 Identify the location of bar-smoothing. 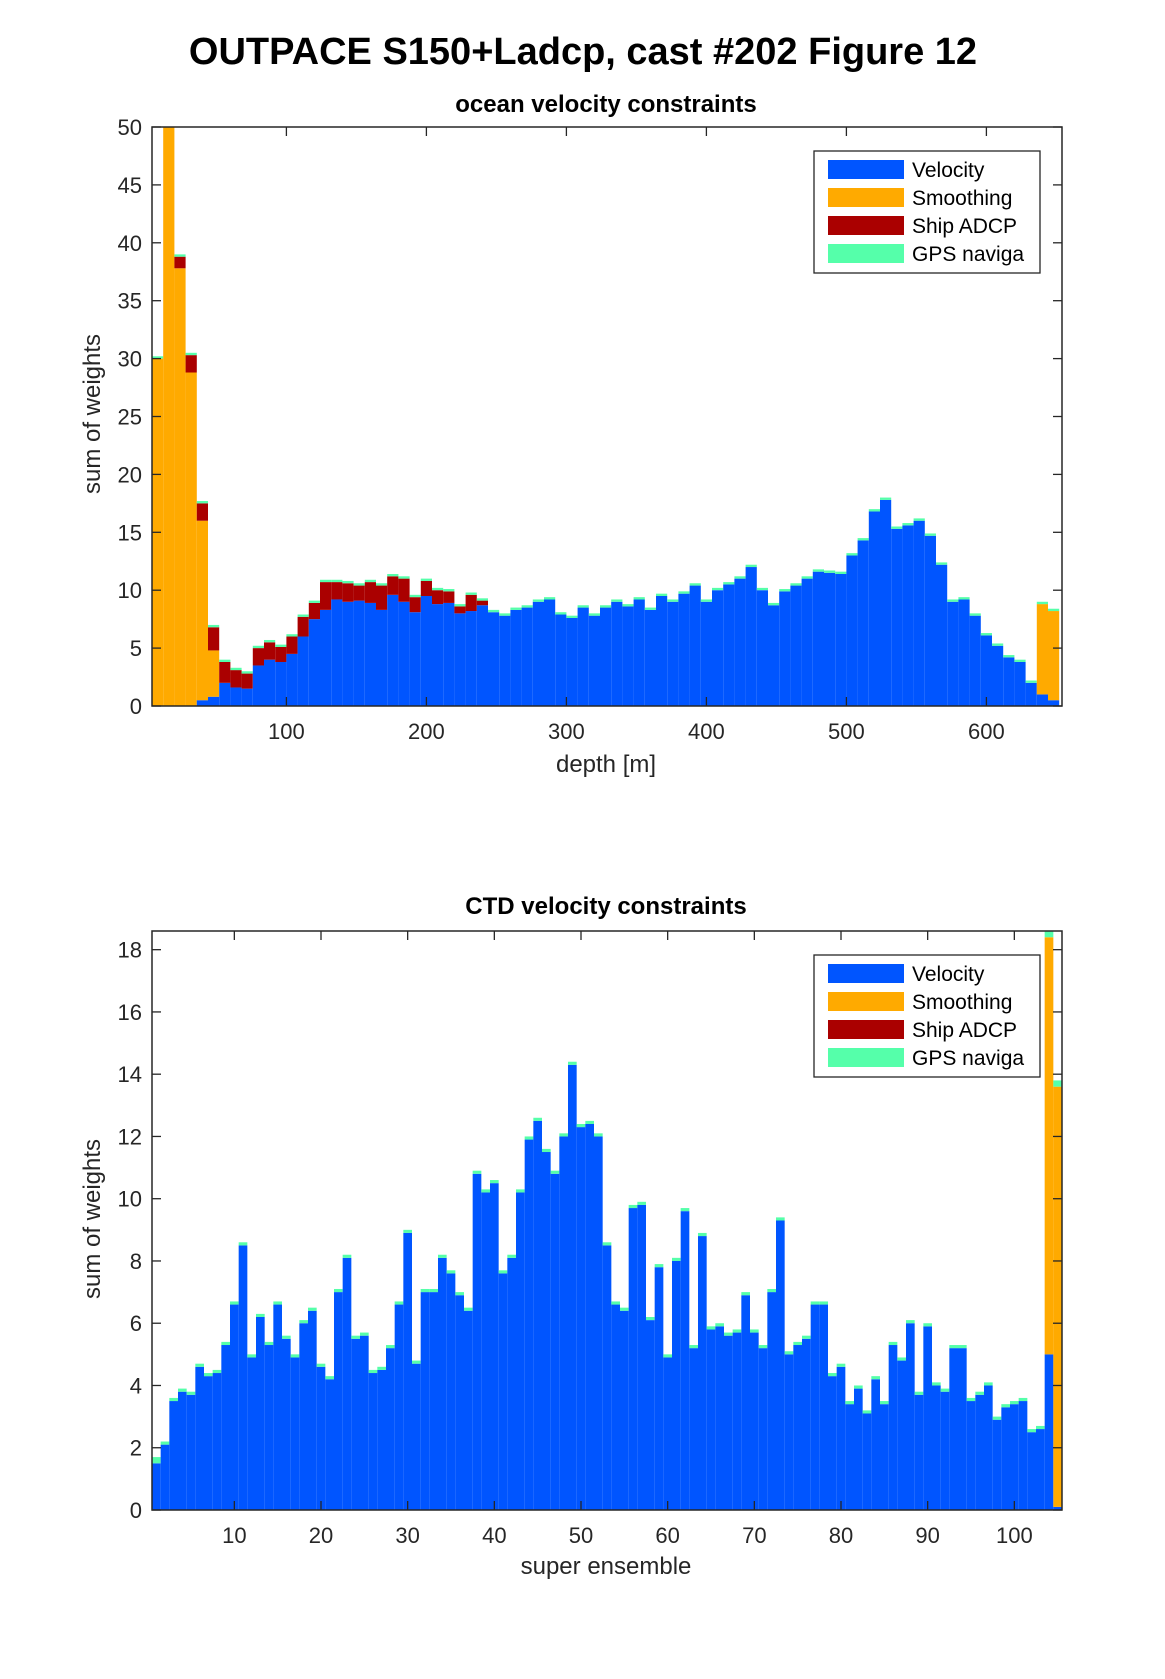
(1054, 656).